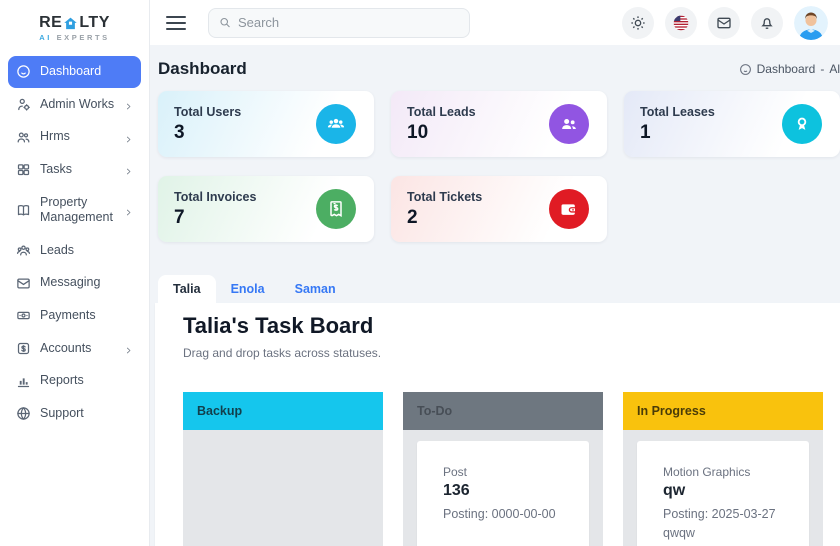 This screenshot has height=546, width=840. I want to click on award-icon, so click(802, 124).